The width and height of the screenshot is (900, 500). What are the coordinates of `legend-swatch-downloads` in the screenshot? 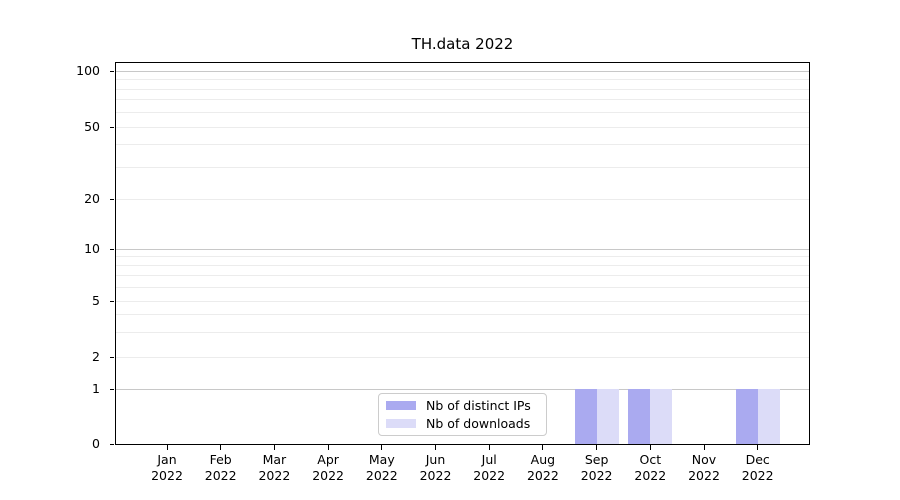 It's located at (401, 424).